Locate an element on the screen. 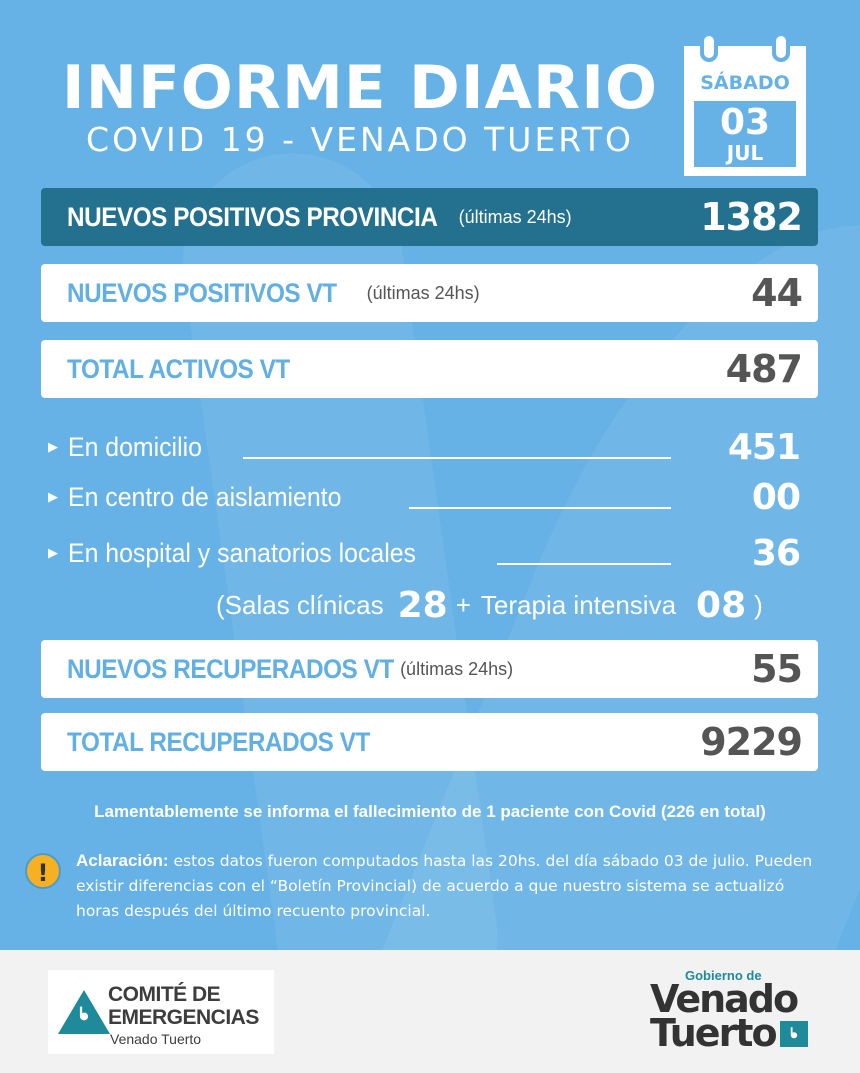  stat-label: NUEVOS POSITIVOS PROVINCIA is located at coordinates (252, 216).